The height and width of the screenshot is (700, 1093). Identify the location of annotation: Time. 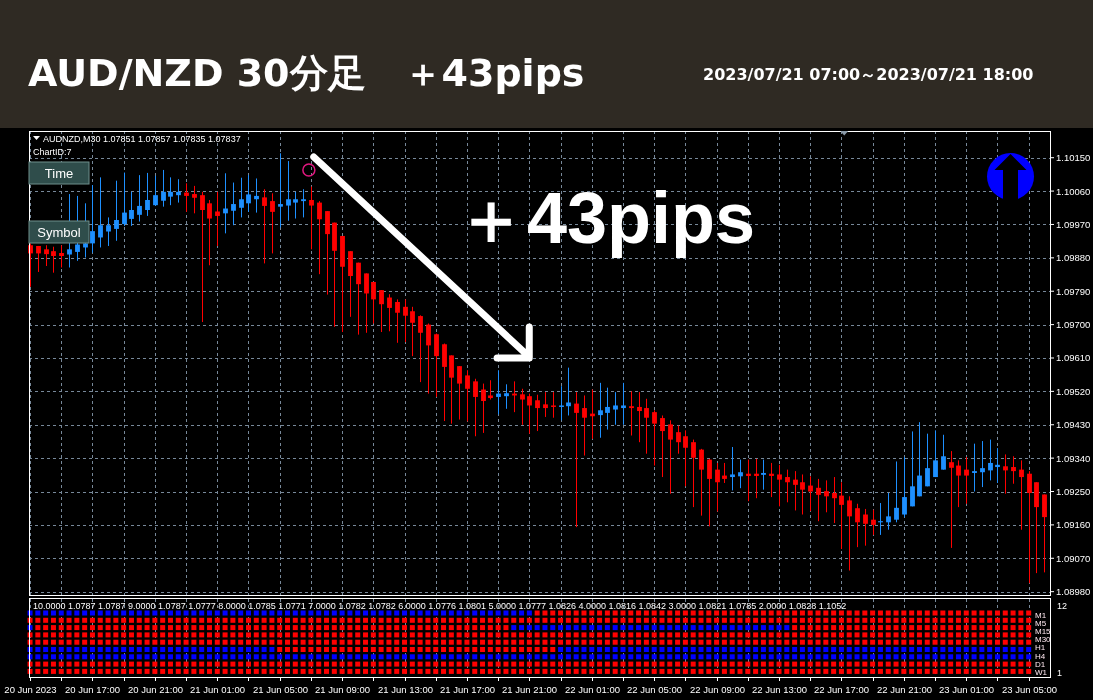
(59, 173).